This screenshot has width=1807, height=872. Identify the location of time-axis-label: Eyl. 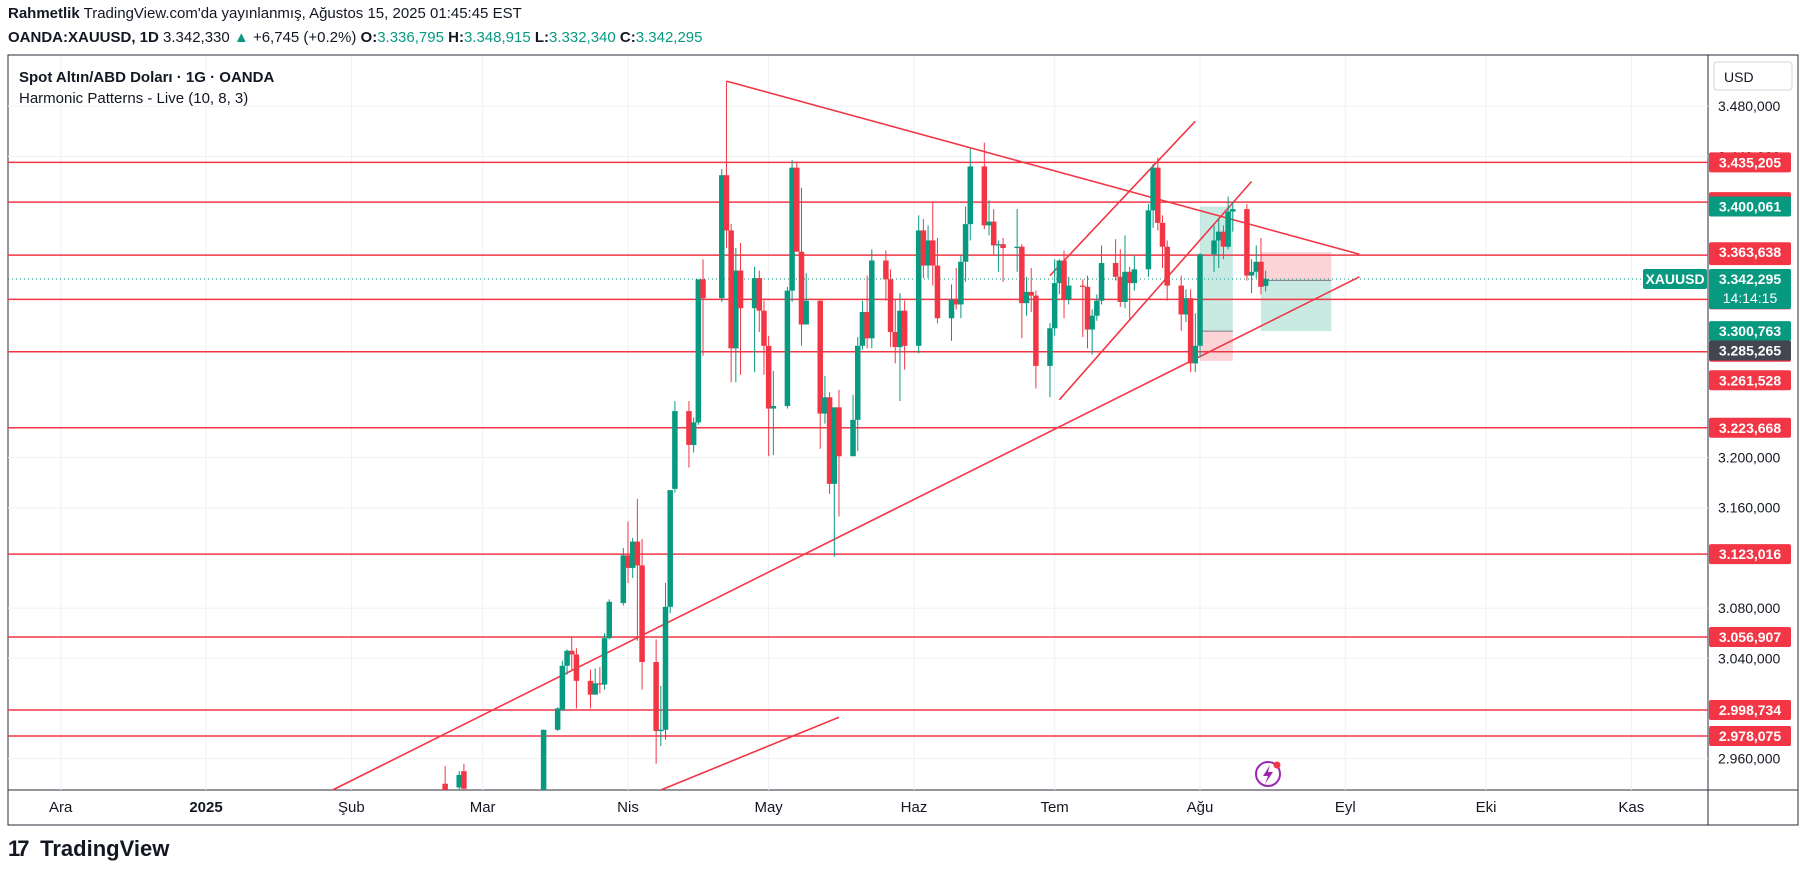
(1345, 807).